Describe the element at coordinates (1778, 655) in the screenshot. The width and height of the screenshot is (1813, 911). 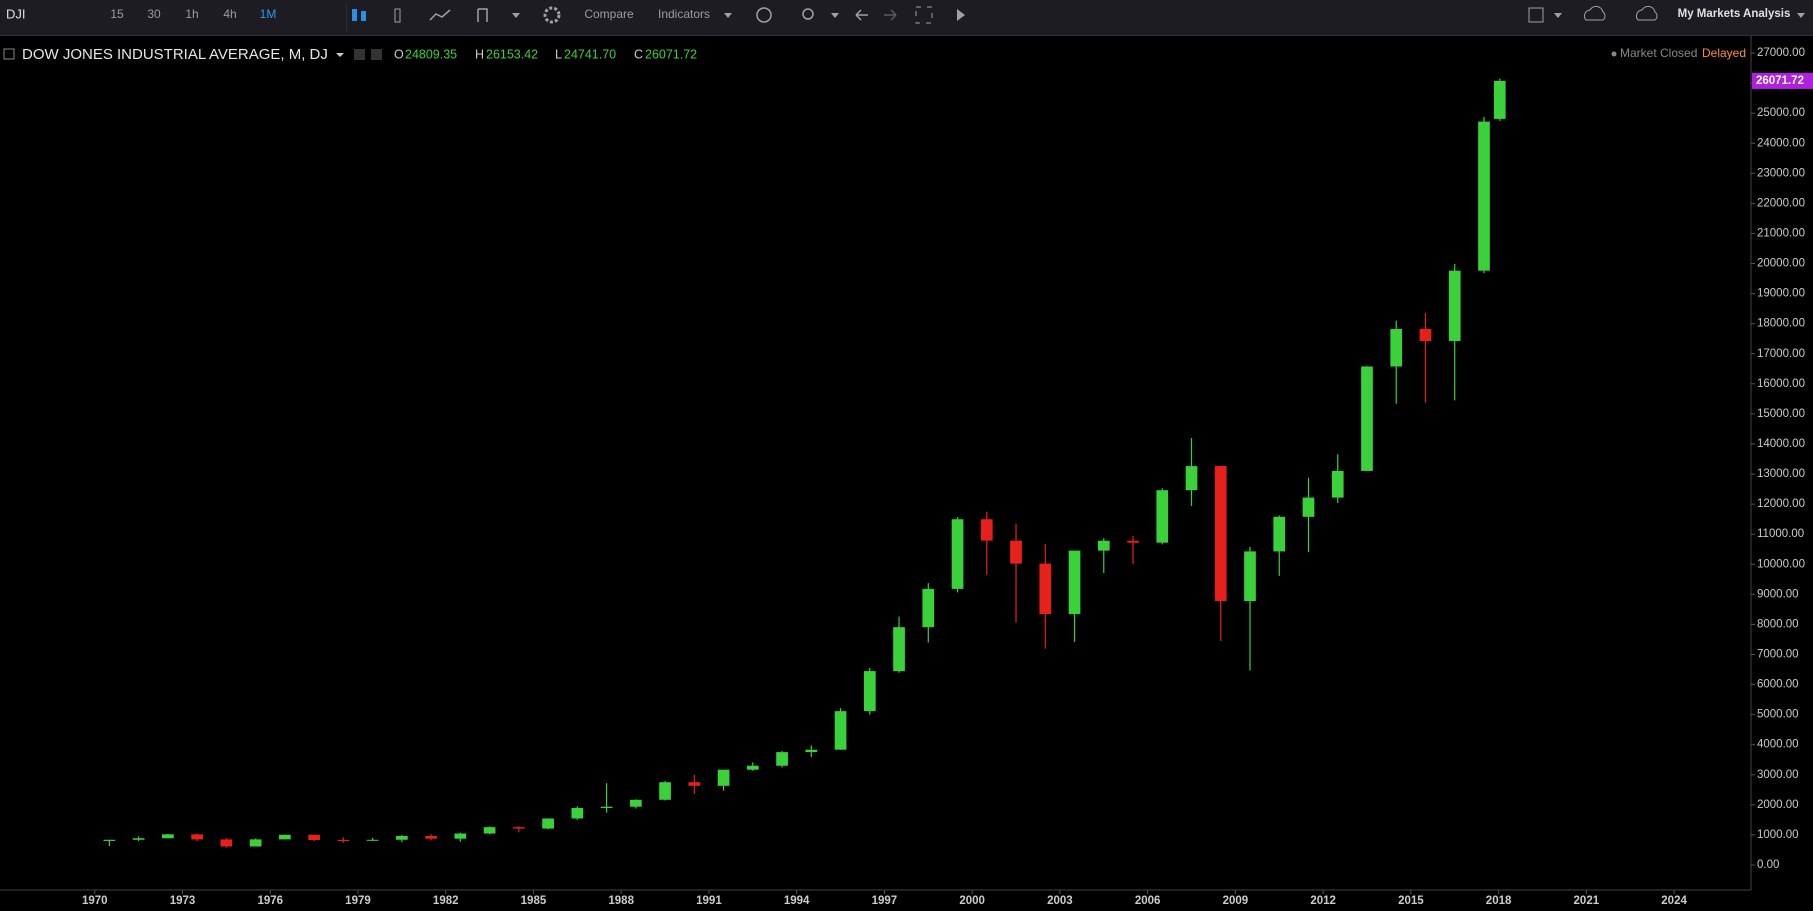
I see `y-tick-label: 7000.00` at that location.